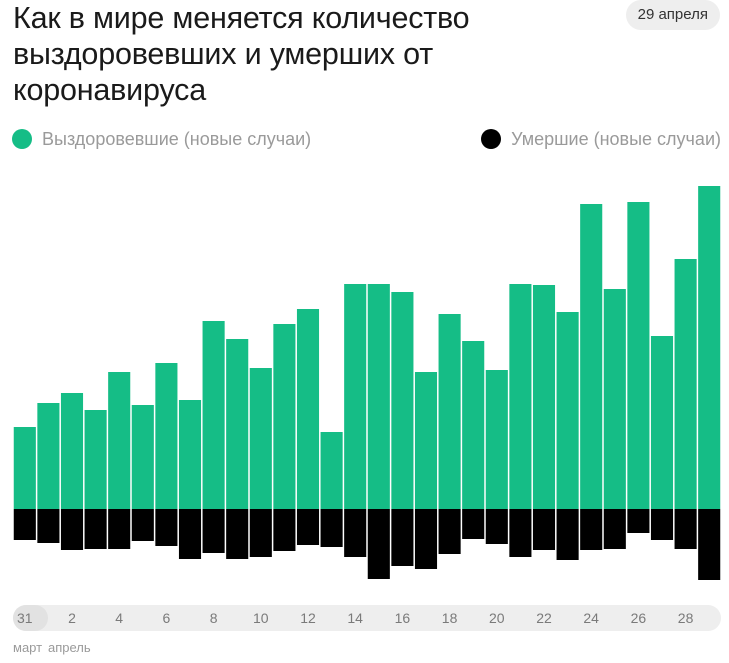 The image size is (729, 663). I want to click on x-tick-label-24: 24, so click(591, 618).